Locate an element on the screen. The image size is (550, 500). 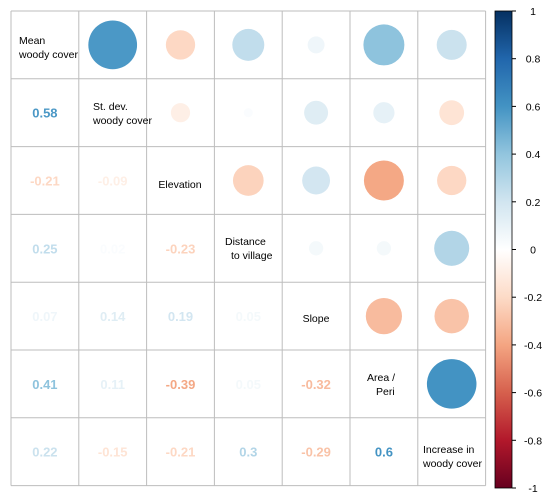
variable-label-line: St. dev. is located at coordinates (110, 107).